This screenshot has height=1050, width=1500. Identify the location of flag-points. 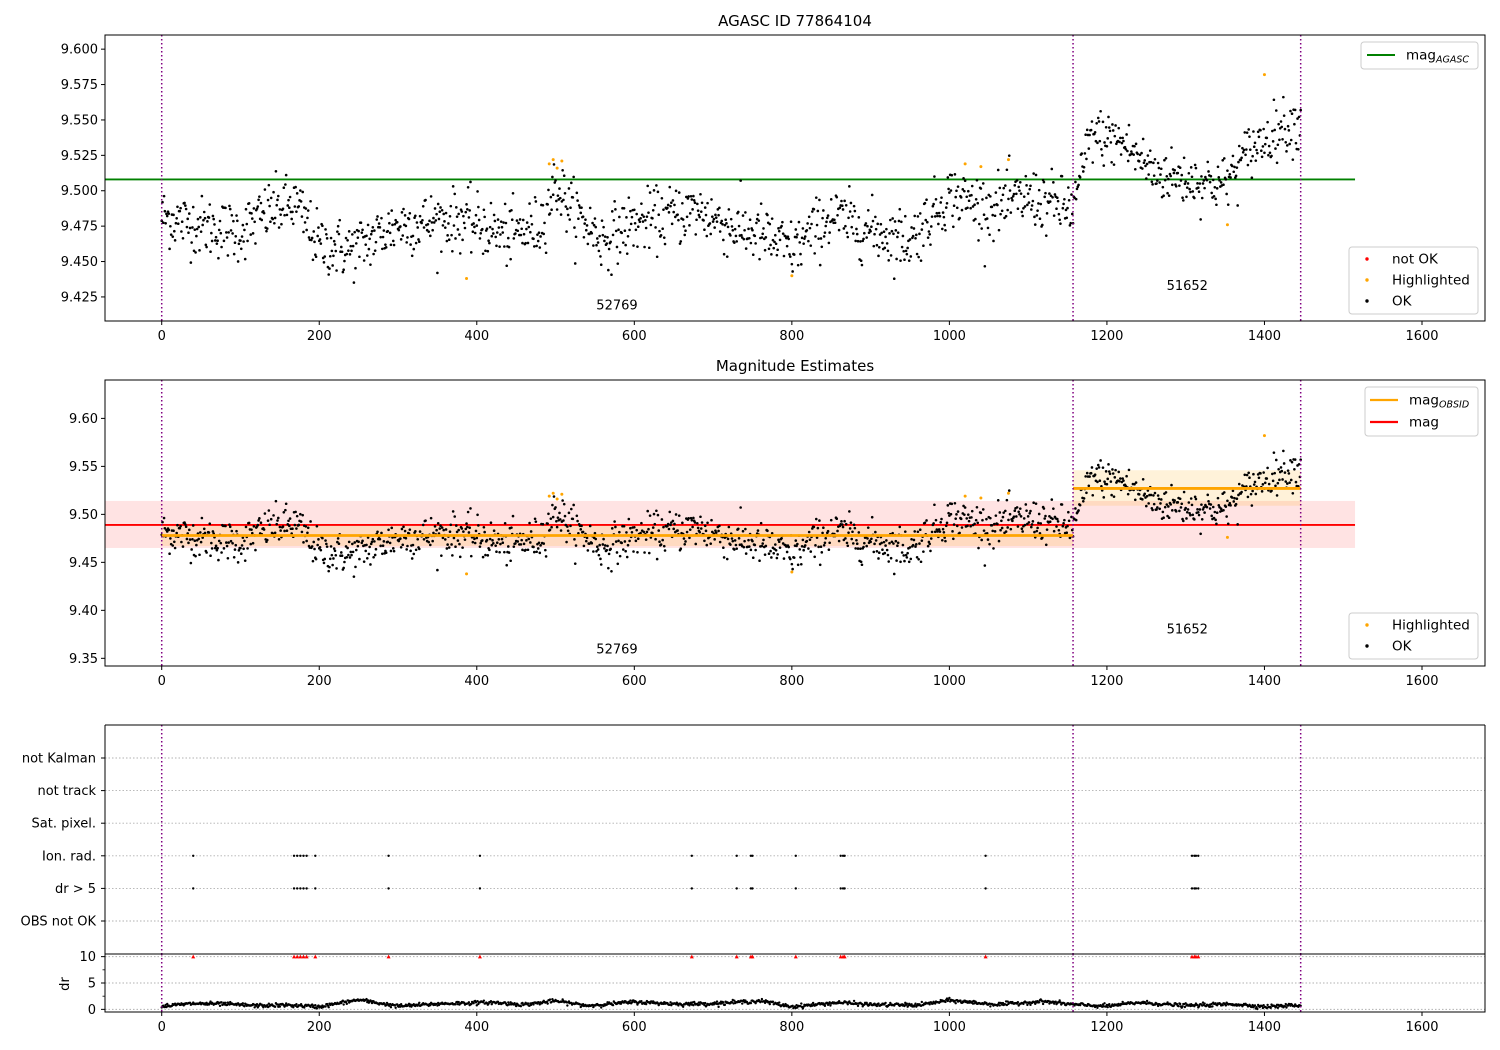
(696, 888).